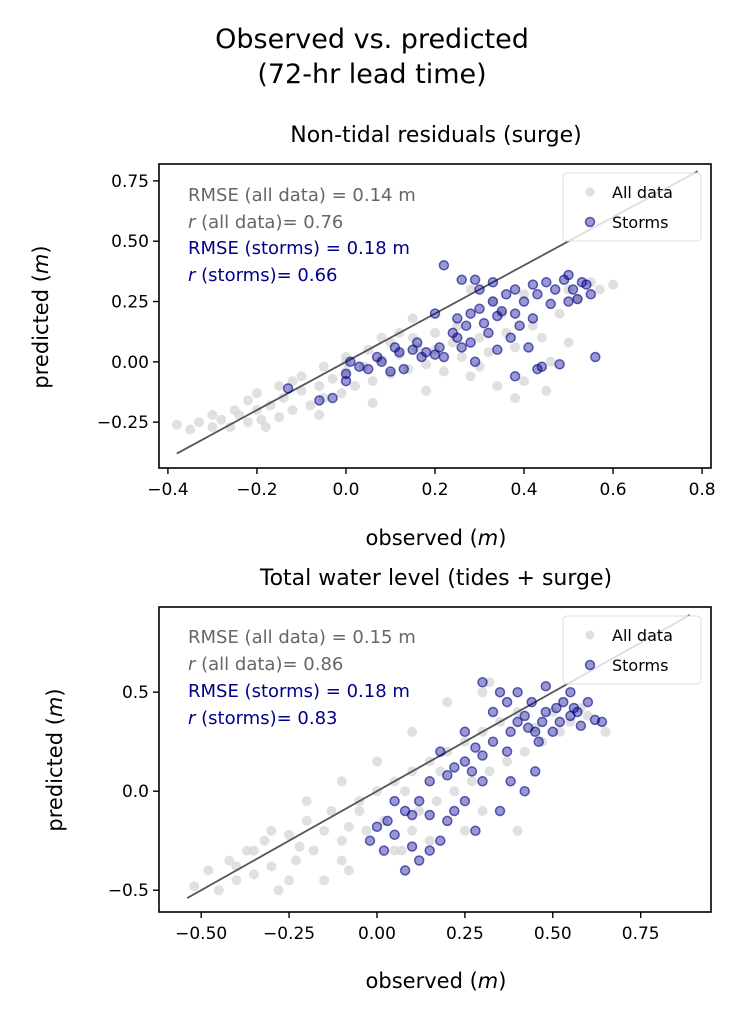  Describe the element at coordinates (553, 934) in the screenshot. I see `total-x-tick-label: 0.50` at that location.